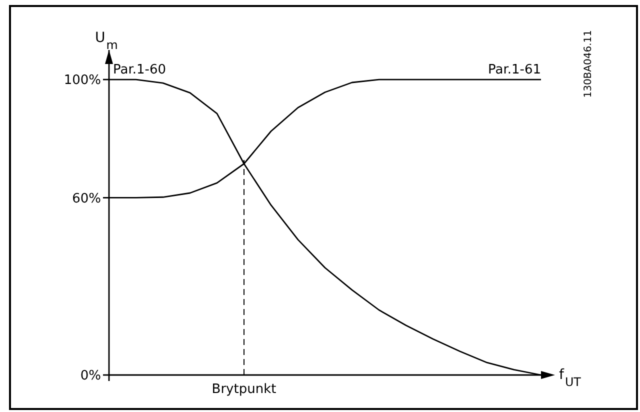  Describe the element at coordinates (570, 378) in the screenshot. I see `x-axis-title: f$_{UT}$` at that location.